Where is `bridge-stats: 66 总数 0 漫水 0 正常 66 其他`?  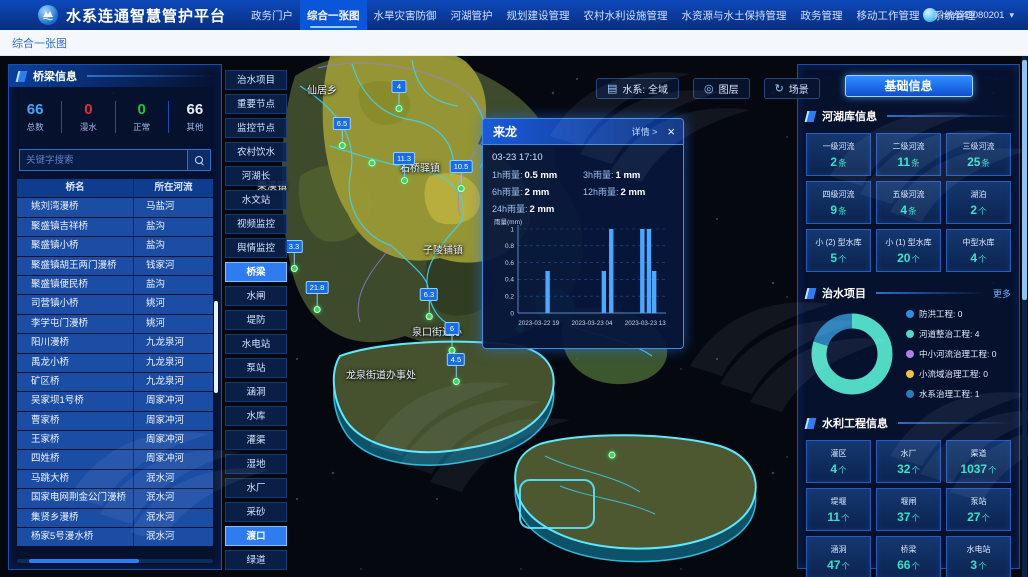
bridge-stats: 66 总数 0 漫水 0 正常 66 其他 is located at coordinates (115, 117).